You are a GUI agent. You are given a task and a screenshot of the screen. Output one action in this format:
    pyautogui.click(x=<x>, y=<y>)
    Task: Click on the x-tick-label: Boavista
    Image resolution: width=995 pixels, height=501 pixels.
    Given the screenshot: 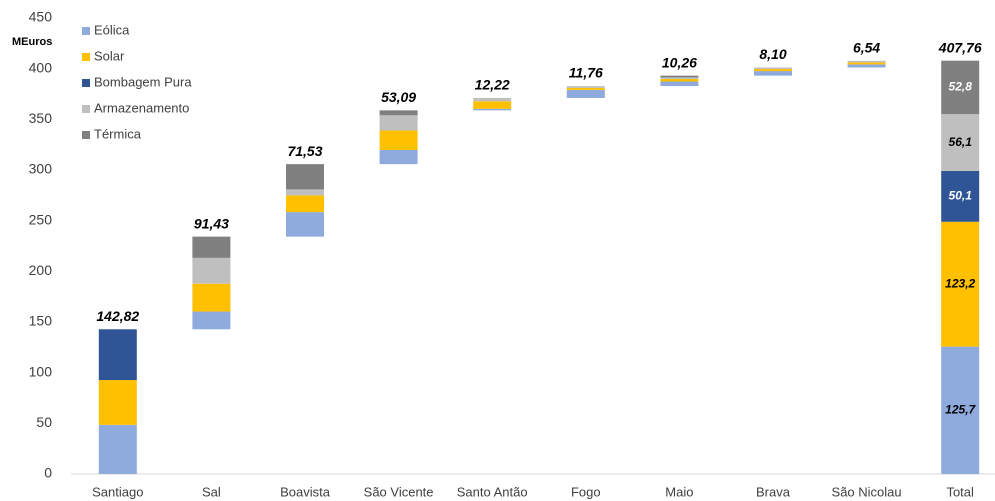 What is the action you would take?
    pyautogui.click(x=305, y=491)
    